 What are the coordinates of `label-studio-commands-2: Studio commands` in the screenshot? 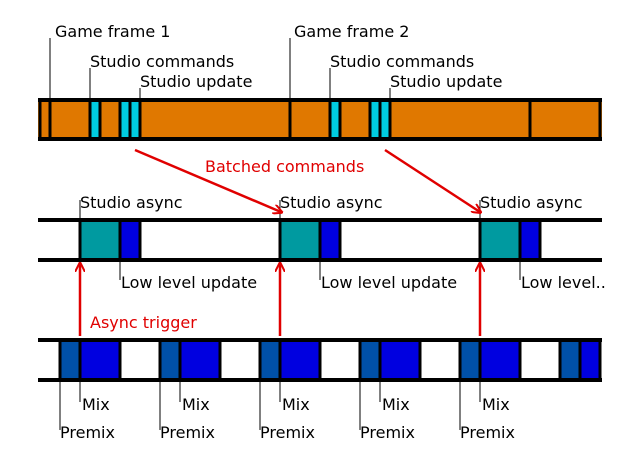 It's located at (402, 61).